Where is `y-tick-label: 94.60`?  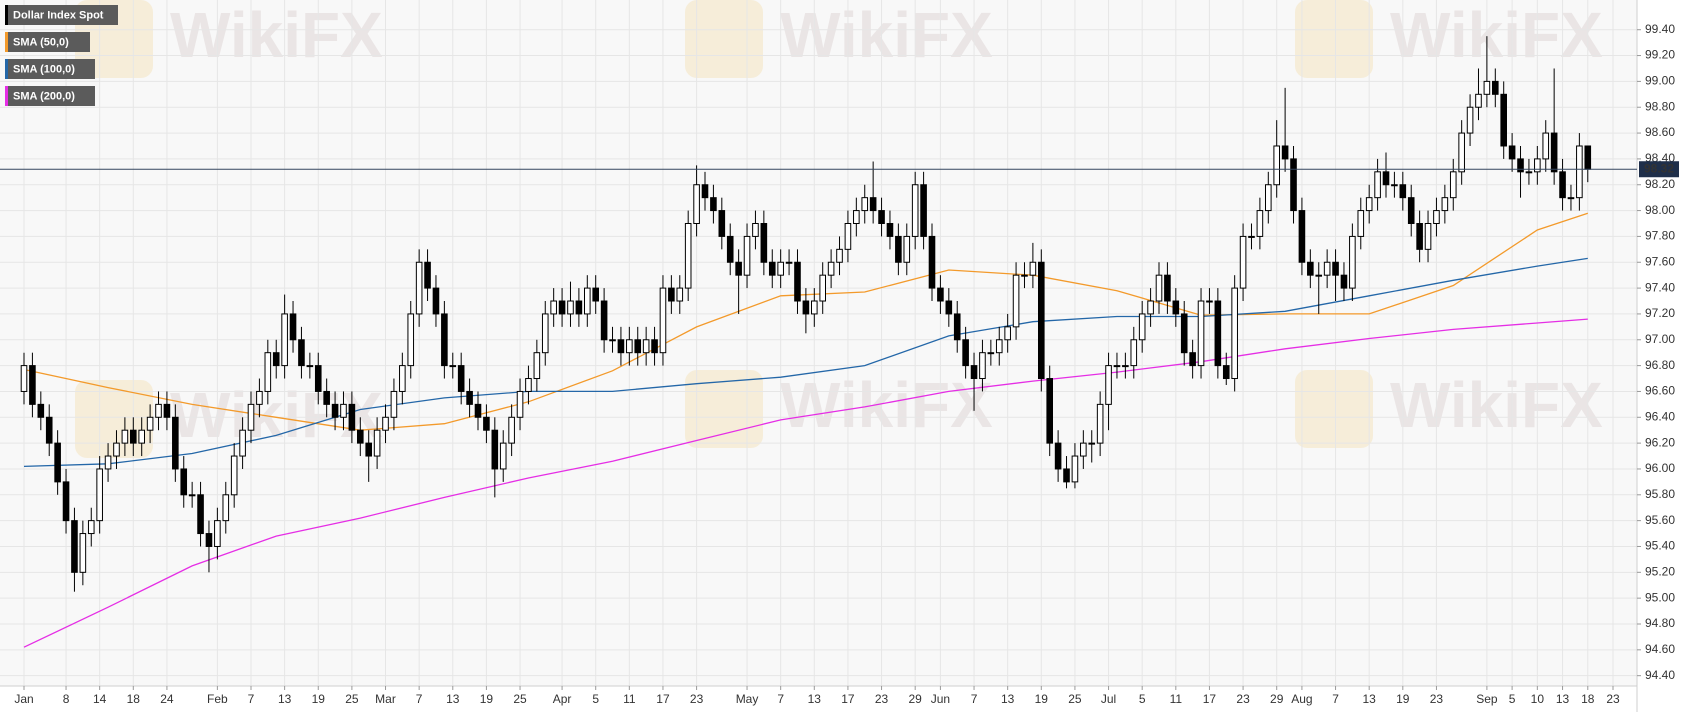
y-tick-label: 94.60 is located at coordinates (1660, 649).